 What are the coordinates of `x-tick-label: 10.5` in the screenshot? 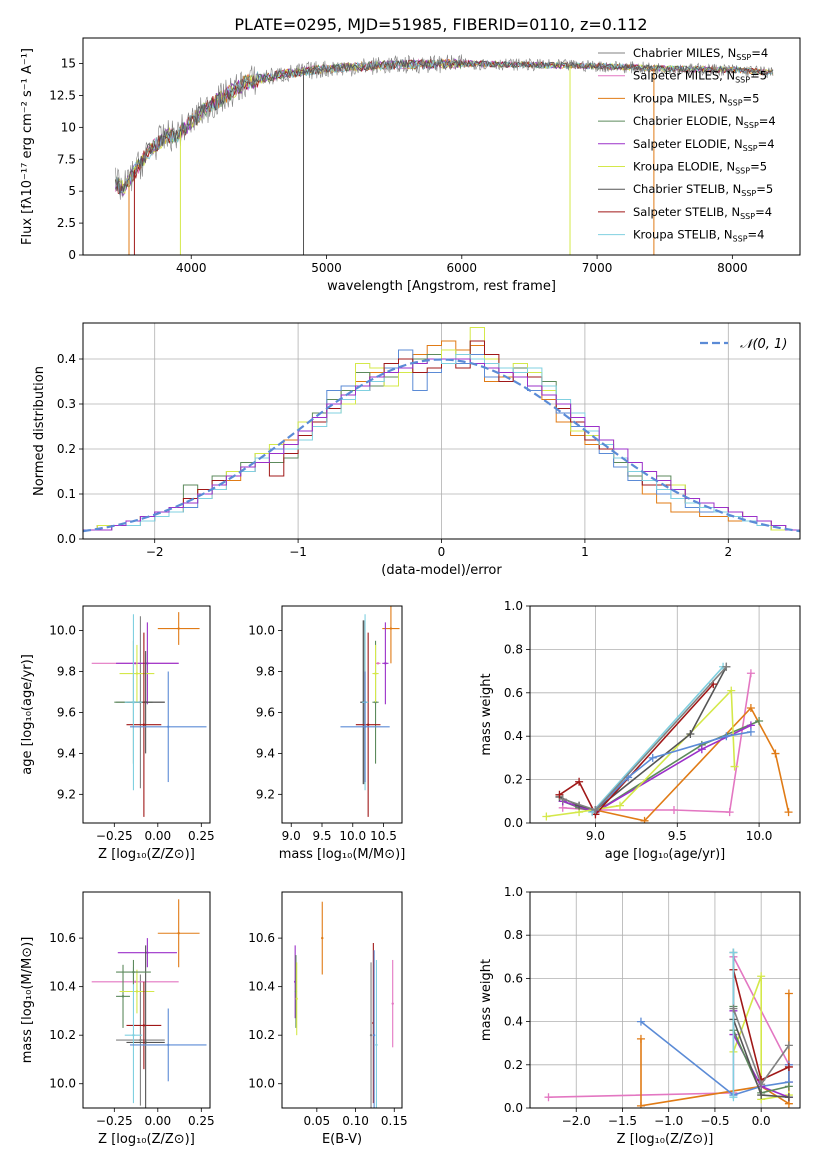 It's located at (383, 836).